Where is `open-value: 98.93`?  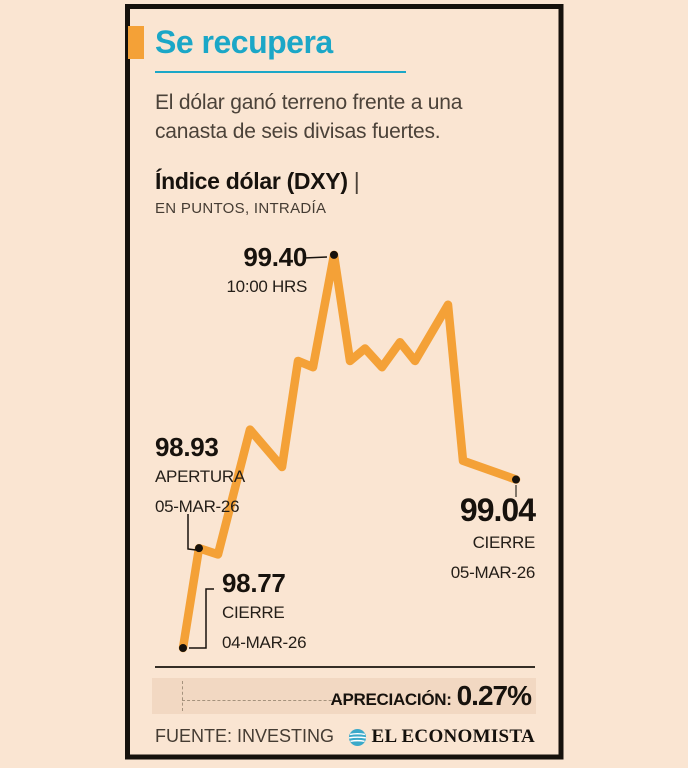 open-value: 98.93 is located at coordinates (187, 447).